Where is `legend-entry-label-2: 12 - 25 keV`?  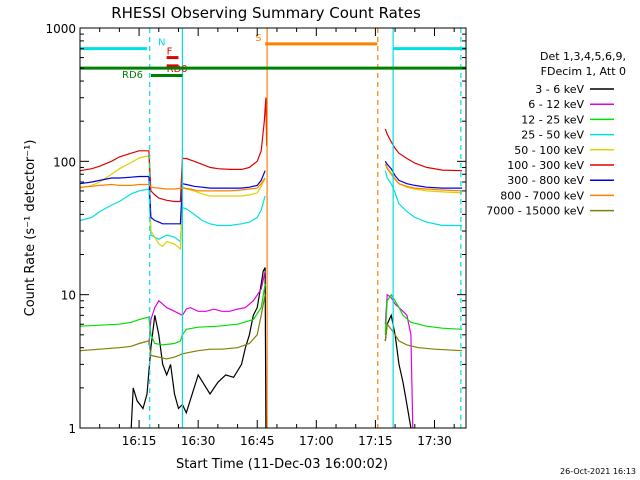 legend-entry-label-2: 12 - 25 keV is located at coordinates (552, 119).